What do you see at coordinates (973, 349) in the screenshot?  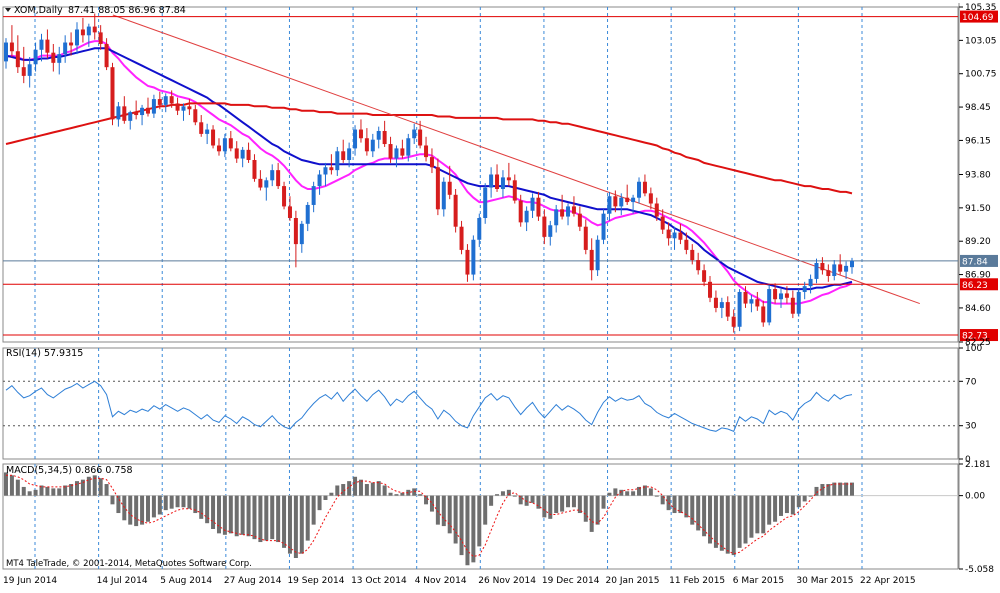 I see `rsi-tick-label: 100` at bounding box center [973, 349].